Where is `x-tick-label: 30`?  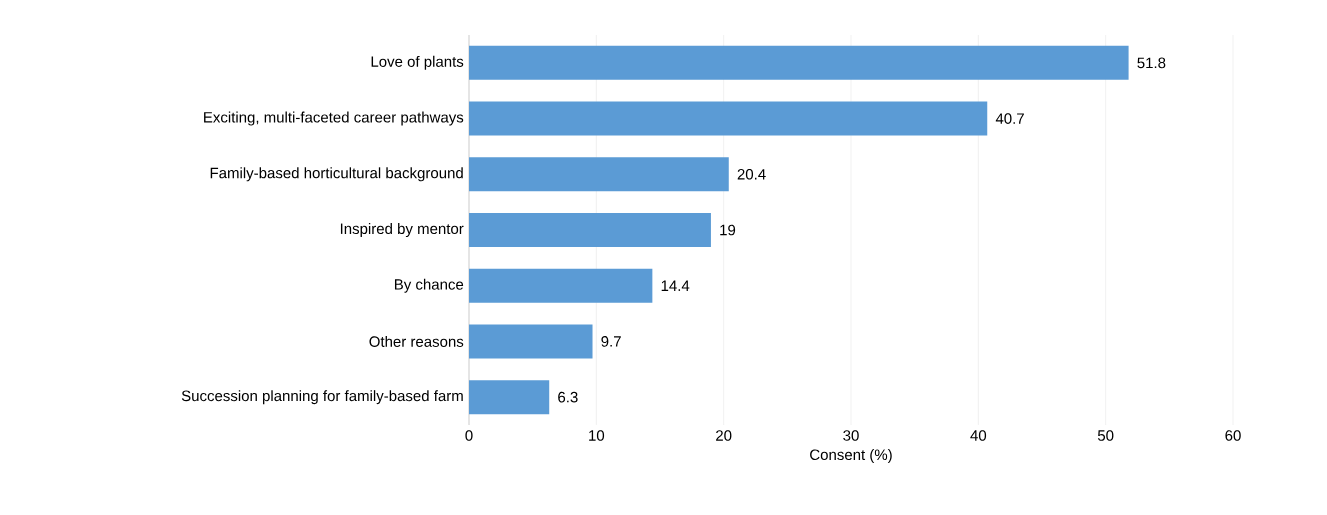 x-tick-label: 30 is located at coordinates (851, 435).